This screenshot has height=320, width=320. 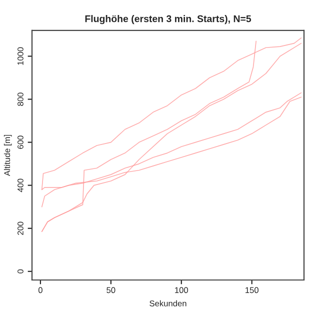 What do you see at coordinates (111, 290) in the screenshot?
I see `x-tick-label: 50` at bounding box center [111, 290].